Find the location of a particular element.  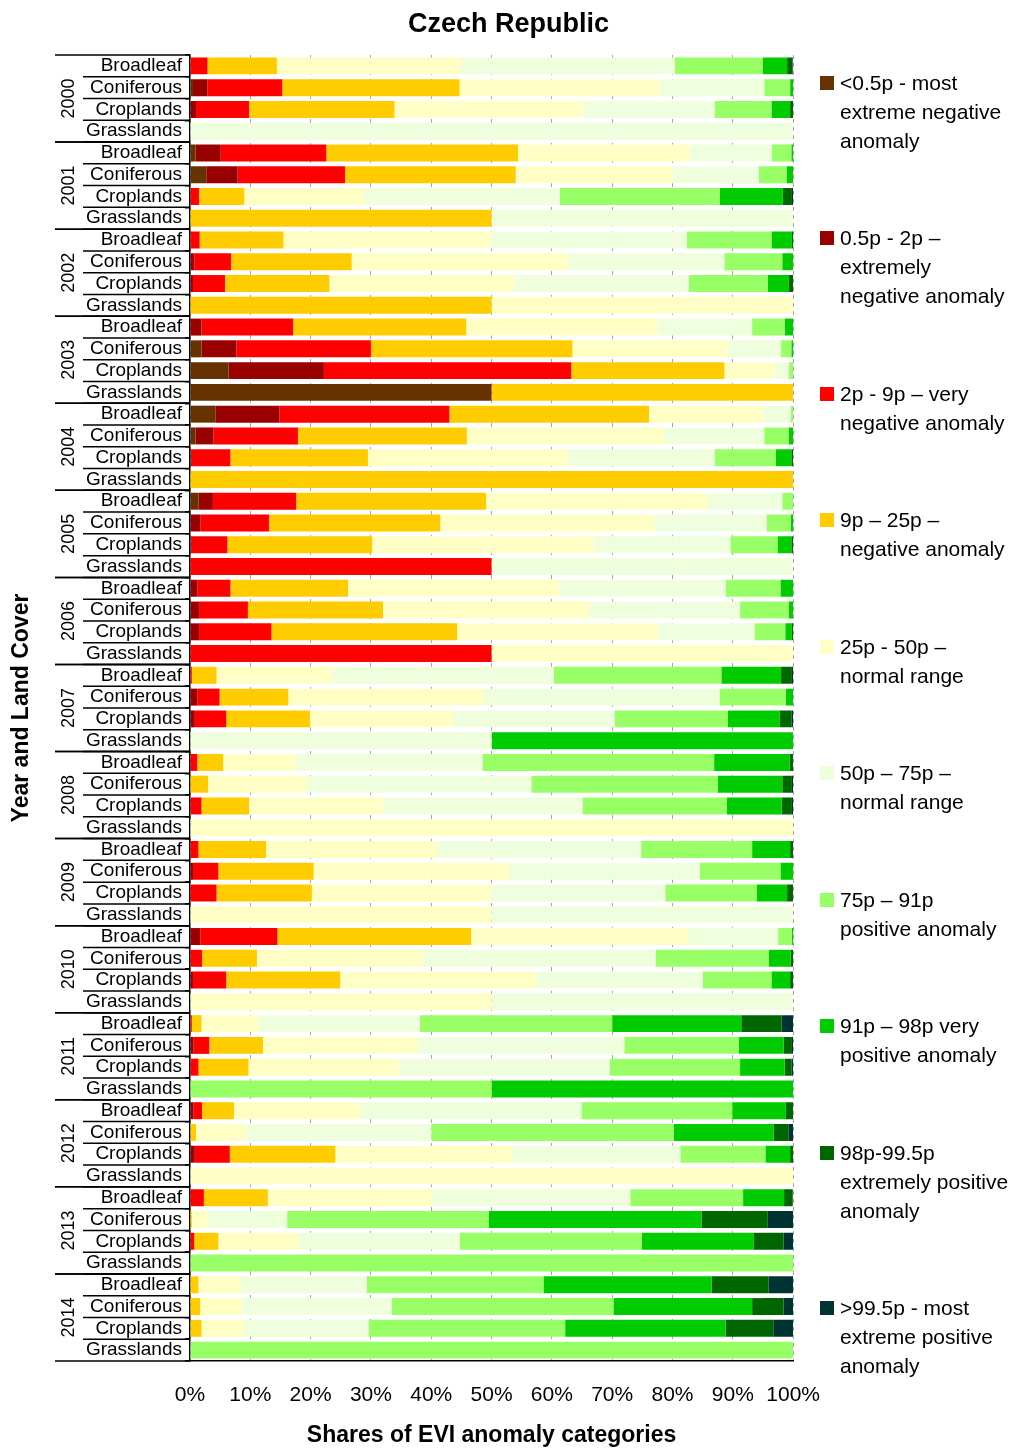

text: 2006 is located at coordinates (67, 620).